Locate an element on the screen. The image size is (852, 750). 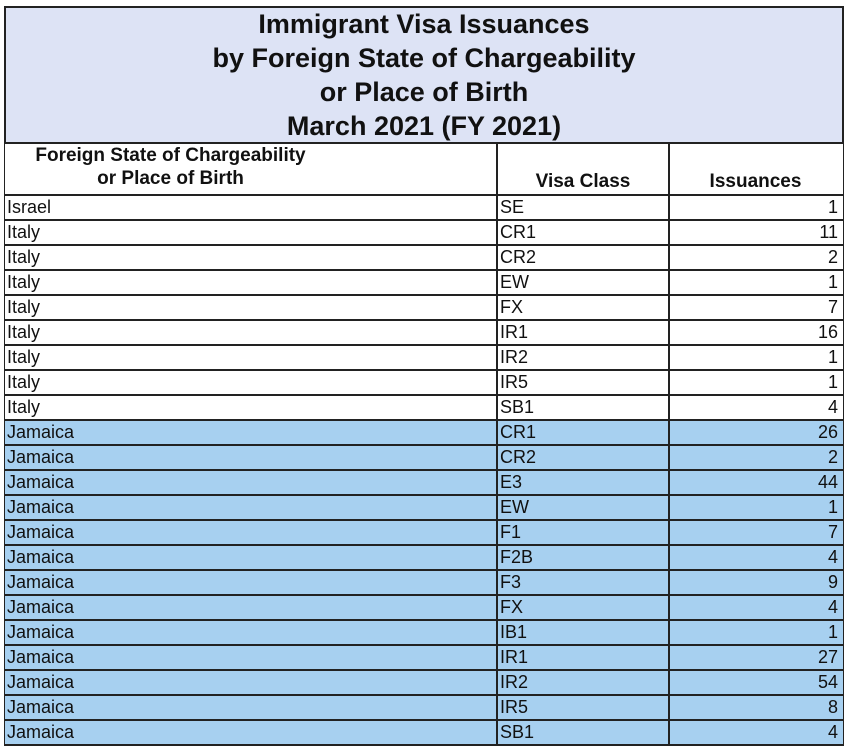
issuances-cell: 27 is located at coordinates (827, 657).